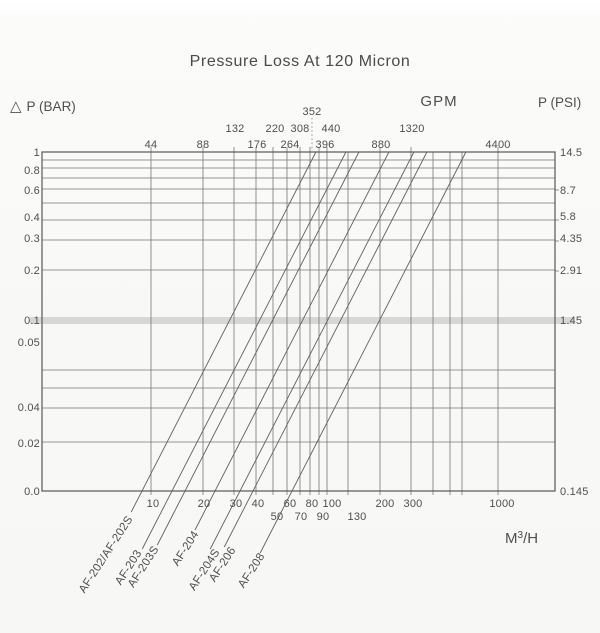  What do you see at coordinates (571, 153) in the screenshot?
I see `psi-tick-label: 14.5` at bounding box center [571, 153].